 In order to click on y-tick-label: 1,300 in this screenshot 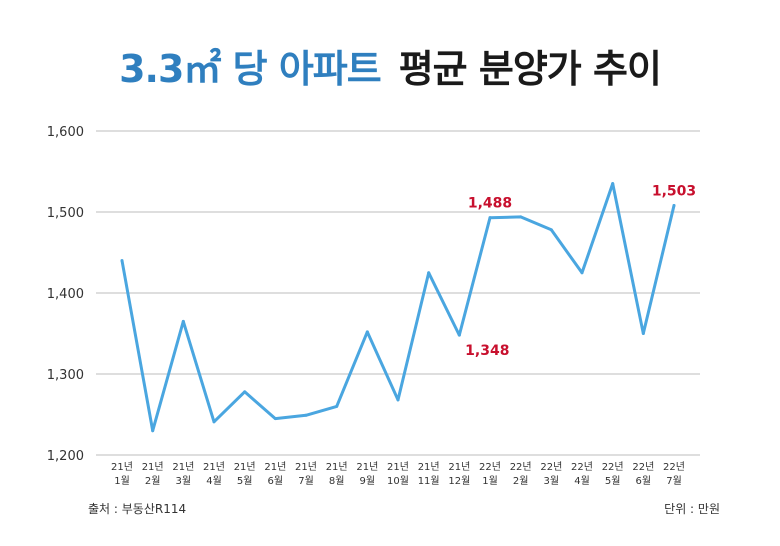, I will do `click(65, 375)`.